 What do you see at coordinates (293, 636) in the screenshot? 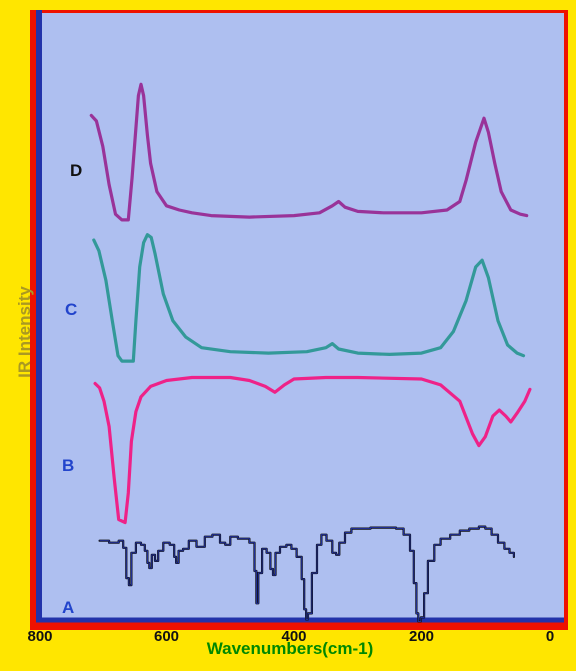
I see `x-tick-label: 400` at bounding box center [293, 636].